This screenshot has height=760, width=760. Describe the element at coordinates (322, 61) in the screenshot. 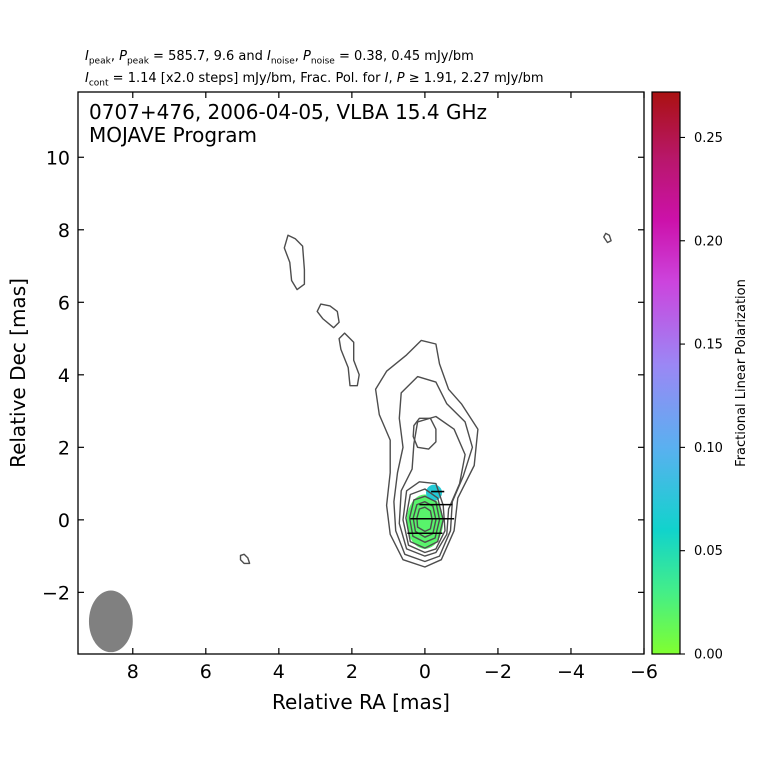

I see `p-noise-subscript: noise` at that location.